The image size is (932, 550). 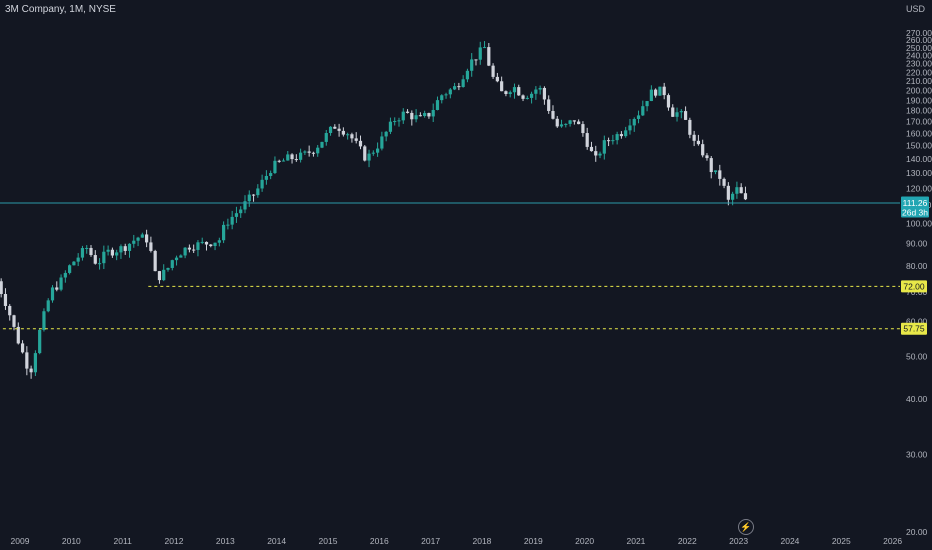 What do you see at coordinates (482, 541) in the screenshot?
I see `x-tick-label: 2018` at bounding box center [482, 541].